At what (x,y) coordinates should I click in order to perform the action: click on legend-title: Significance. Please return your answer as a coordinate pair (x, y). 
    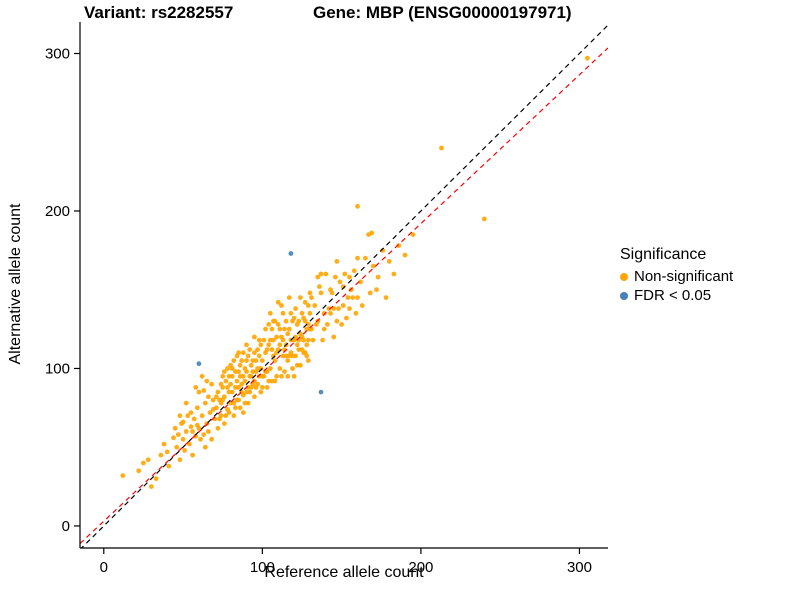
    Looking at the image, I should click on (663, 254).